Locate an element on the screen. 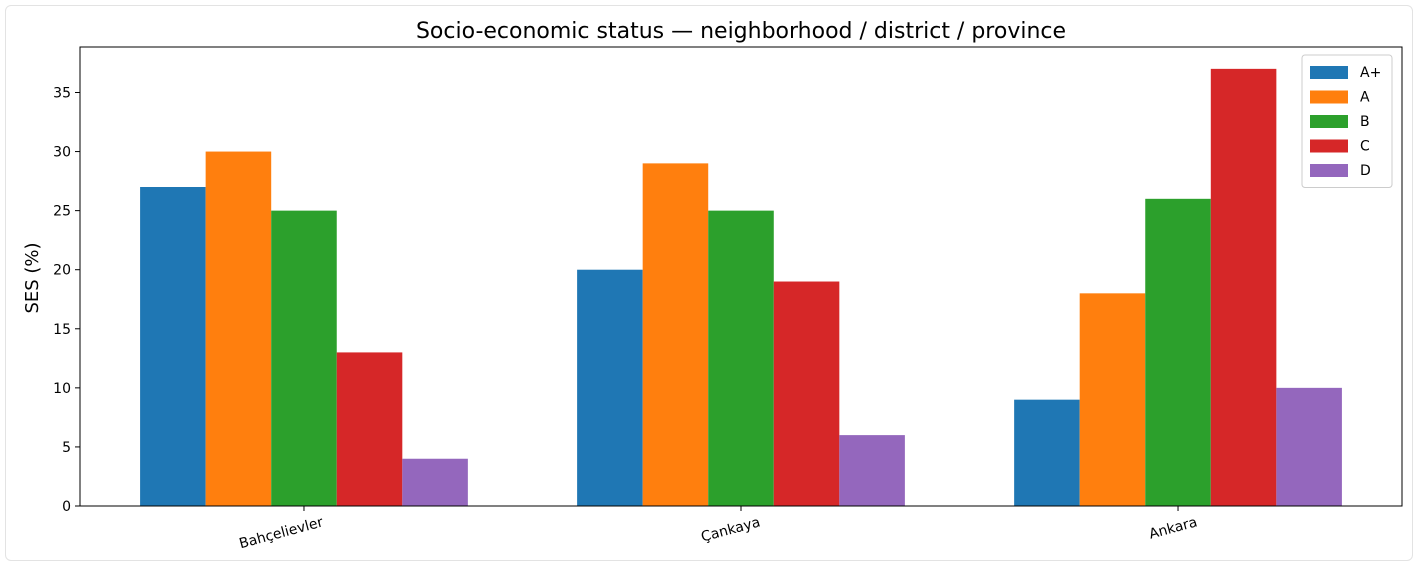 Image resolution: width=1420 pixels, height=568 pixels. bar-D-Ankara is located at coordinates (1309, 446).